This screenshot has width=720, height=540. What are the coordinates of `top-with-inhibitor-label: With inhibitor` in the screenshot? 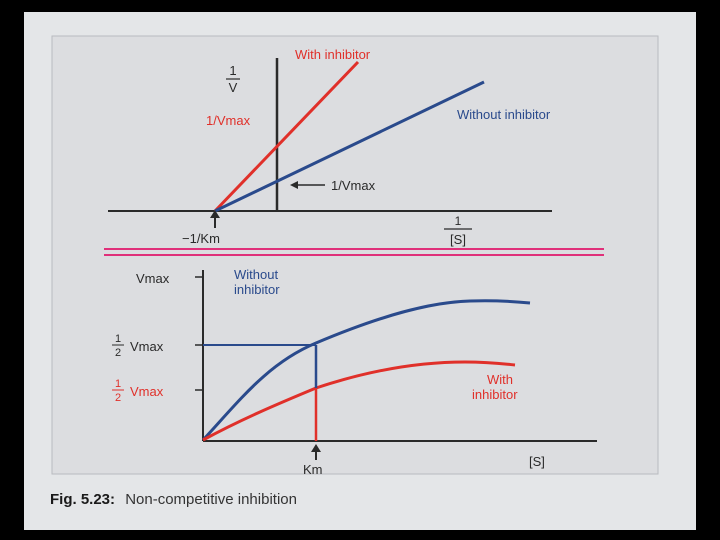 It's located at (333, 54).